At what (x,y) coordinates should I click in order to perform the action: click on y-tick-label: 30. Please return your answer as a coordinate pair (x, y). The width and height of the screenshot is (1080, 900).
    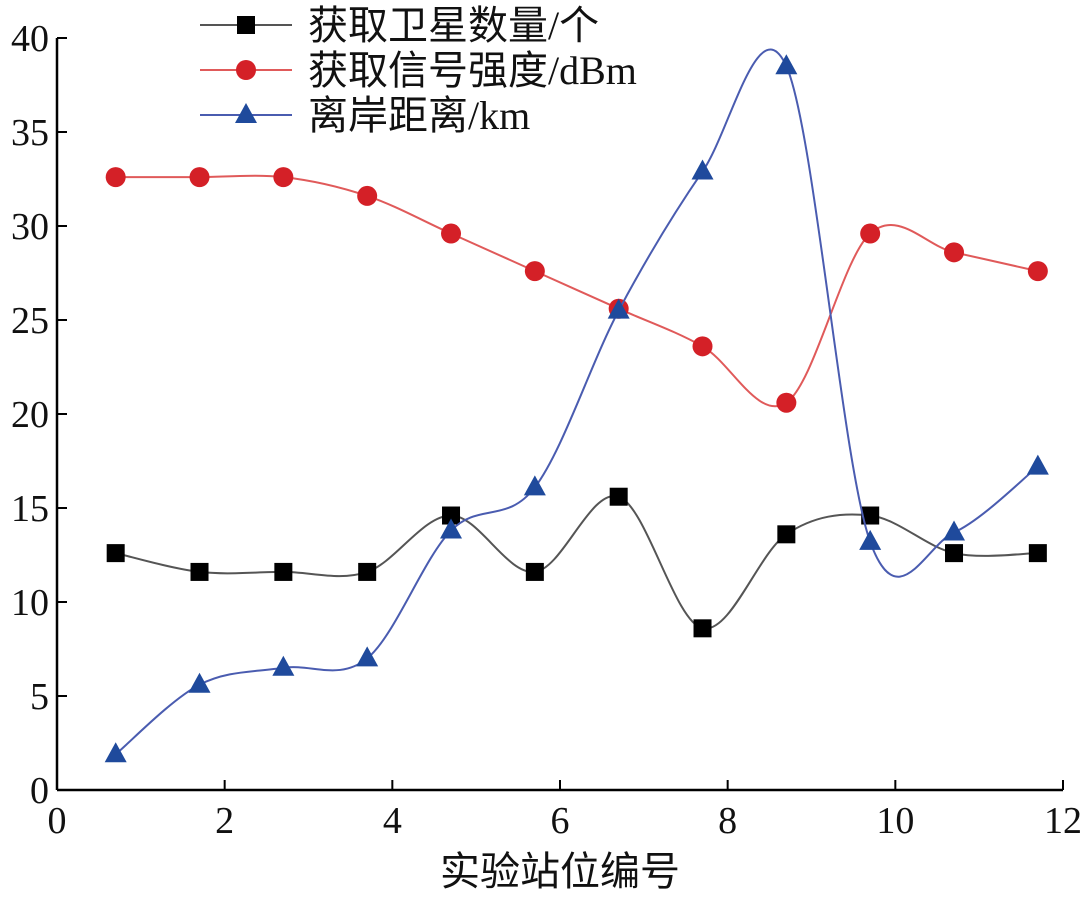
    Looking at the image, I should click on (30, 227).